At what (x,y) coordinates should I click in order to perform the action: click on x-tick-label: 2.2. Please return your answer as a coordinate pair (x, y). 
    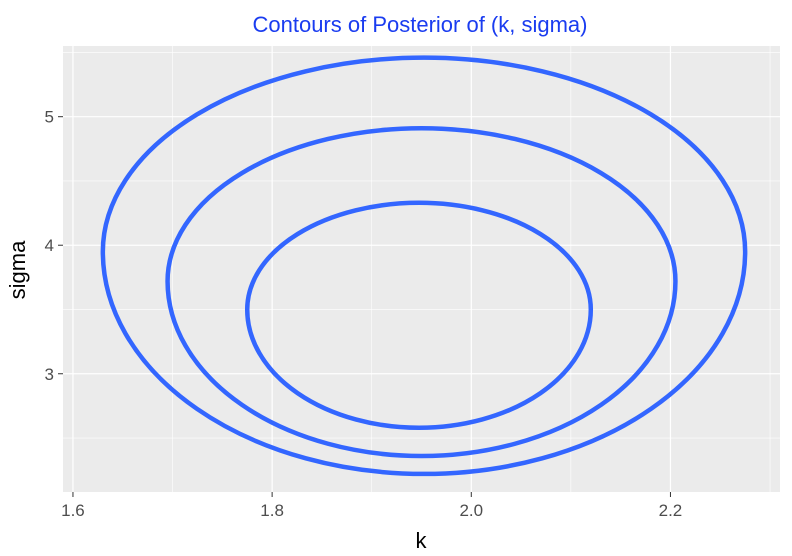
    Looking at the image, I should click on (671, 510).